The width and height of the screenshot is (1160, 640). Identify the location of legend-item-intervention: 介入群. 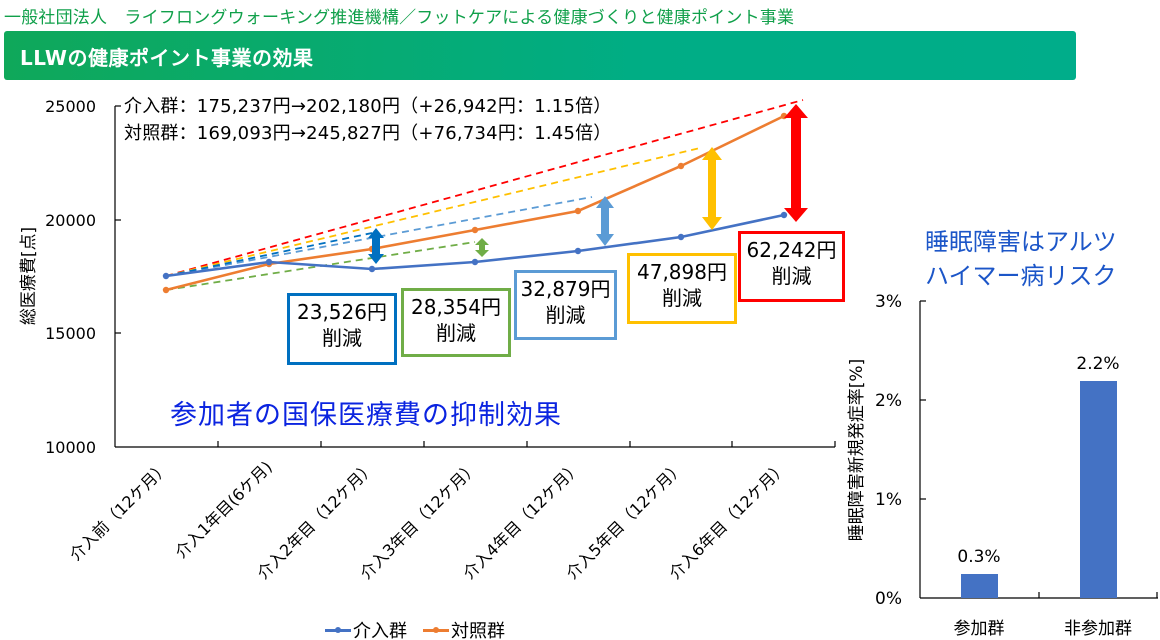
(366, 628).